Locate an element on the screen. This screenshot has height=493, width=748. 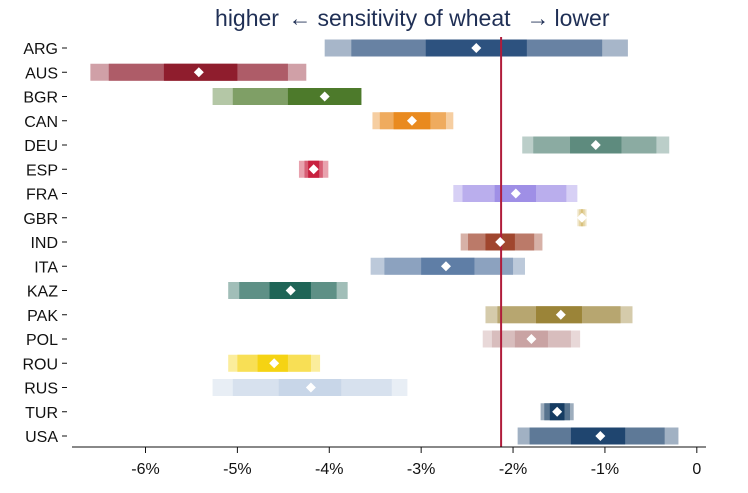
point-arg is located at coordinates (476, 48).